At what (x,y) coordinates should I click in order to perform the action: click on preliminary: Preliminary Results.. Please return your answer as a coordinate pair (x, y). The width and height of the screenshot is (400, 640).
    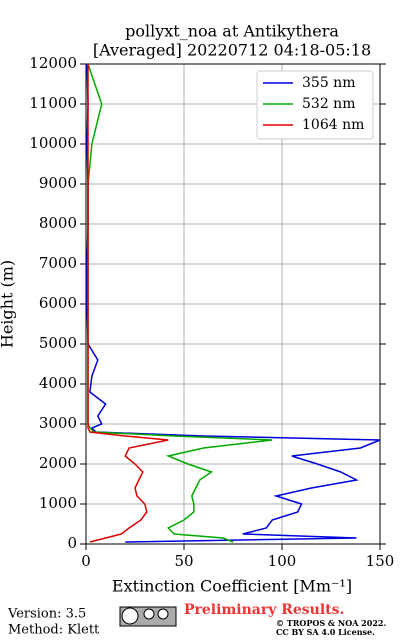
    Looking at the image, I should click on (264, 610).